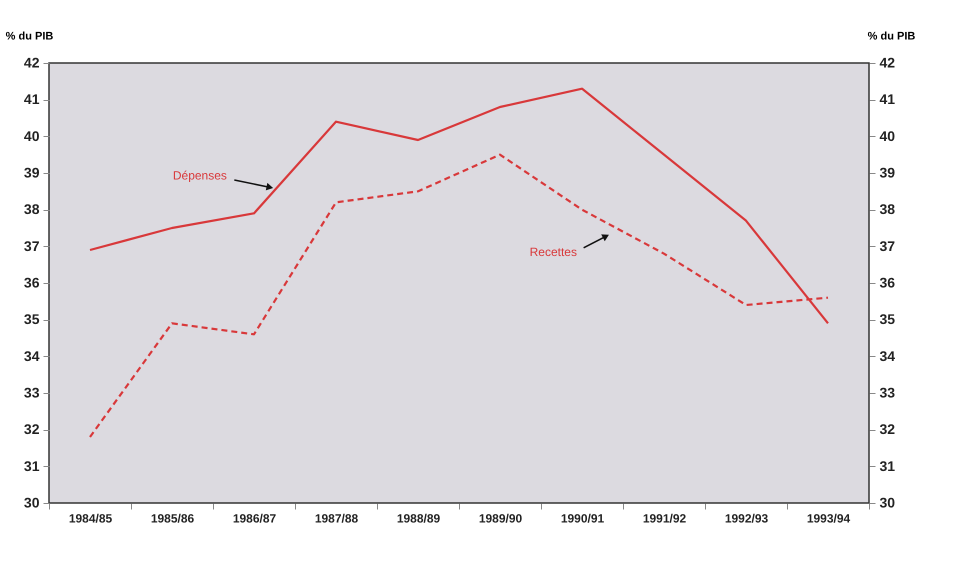  What do you see at coordinates (746, 519) in the screenshot?
I see `x-tick-label: 1992/93` at bounding box center [746, 519].